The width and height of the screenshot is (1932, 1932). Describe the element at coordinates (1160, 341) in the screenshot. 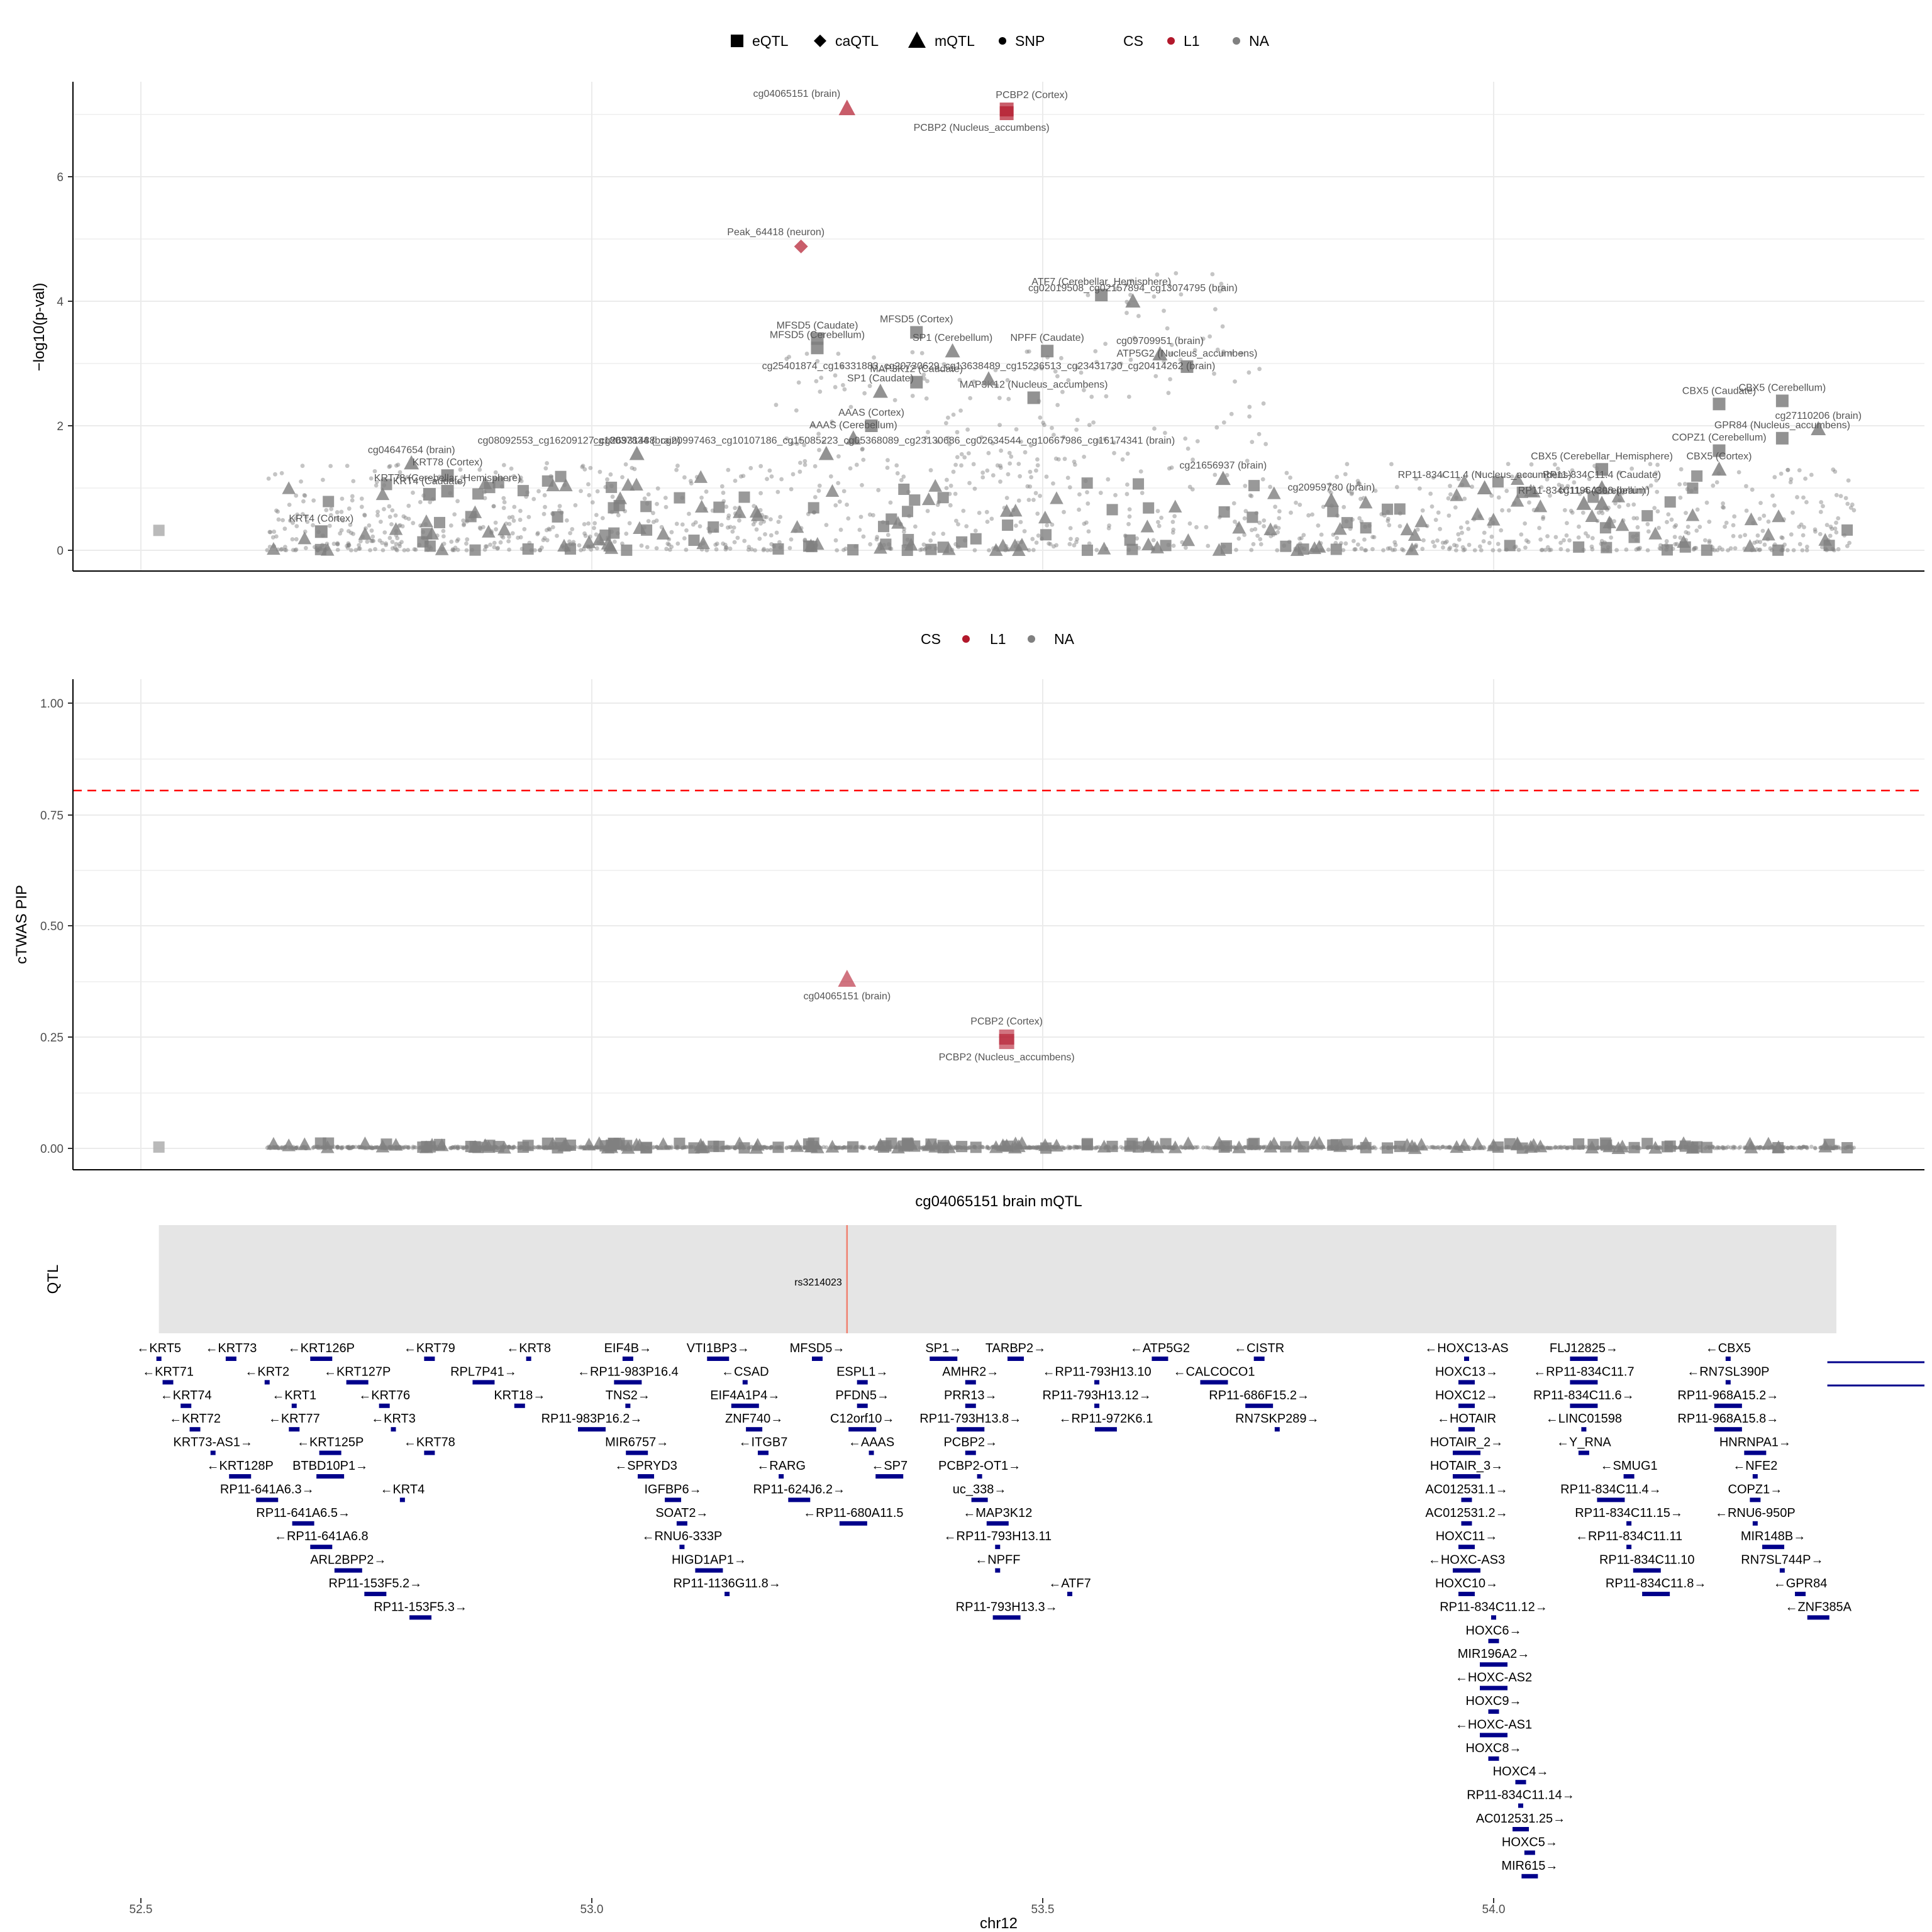

I see `point-label: cg09709951 (brain)` at that location.